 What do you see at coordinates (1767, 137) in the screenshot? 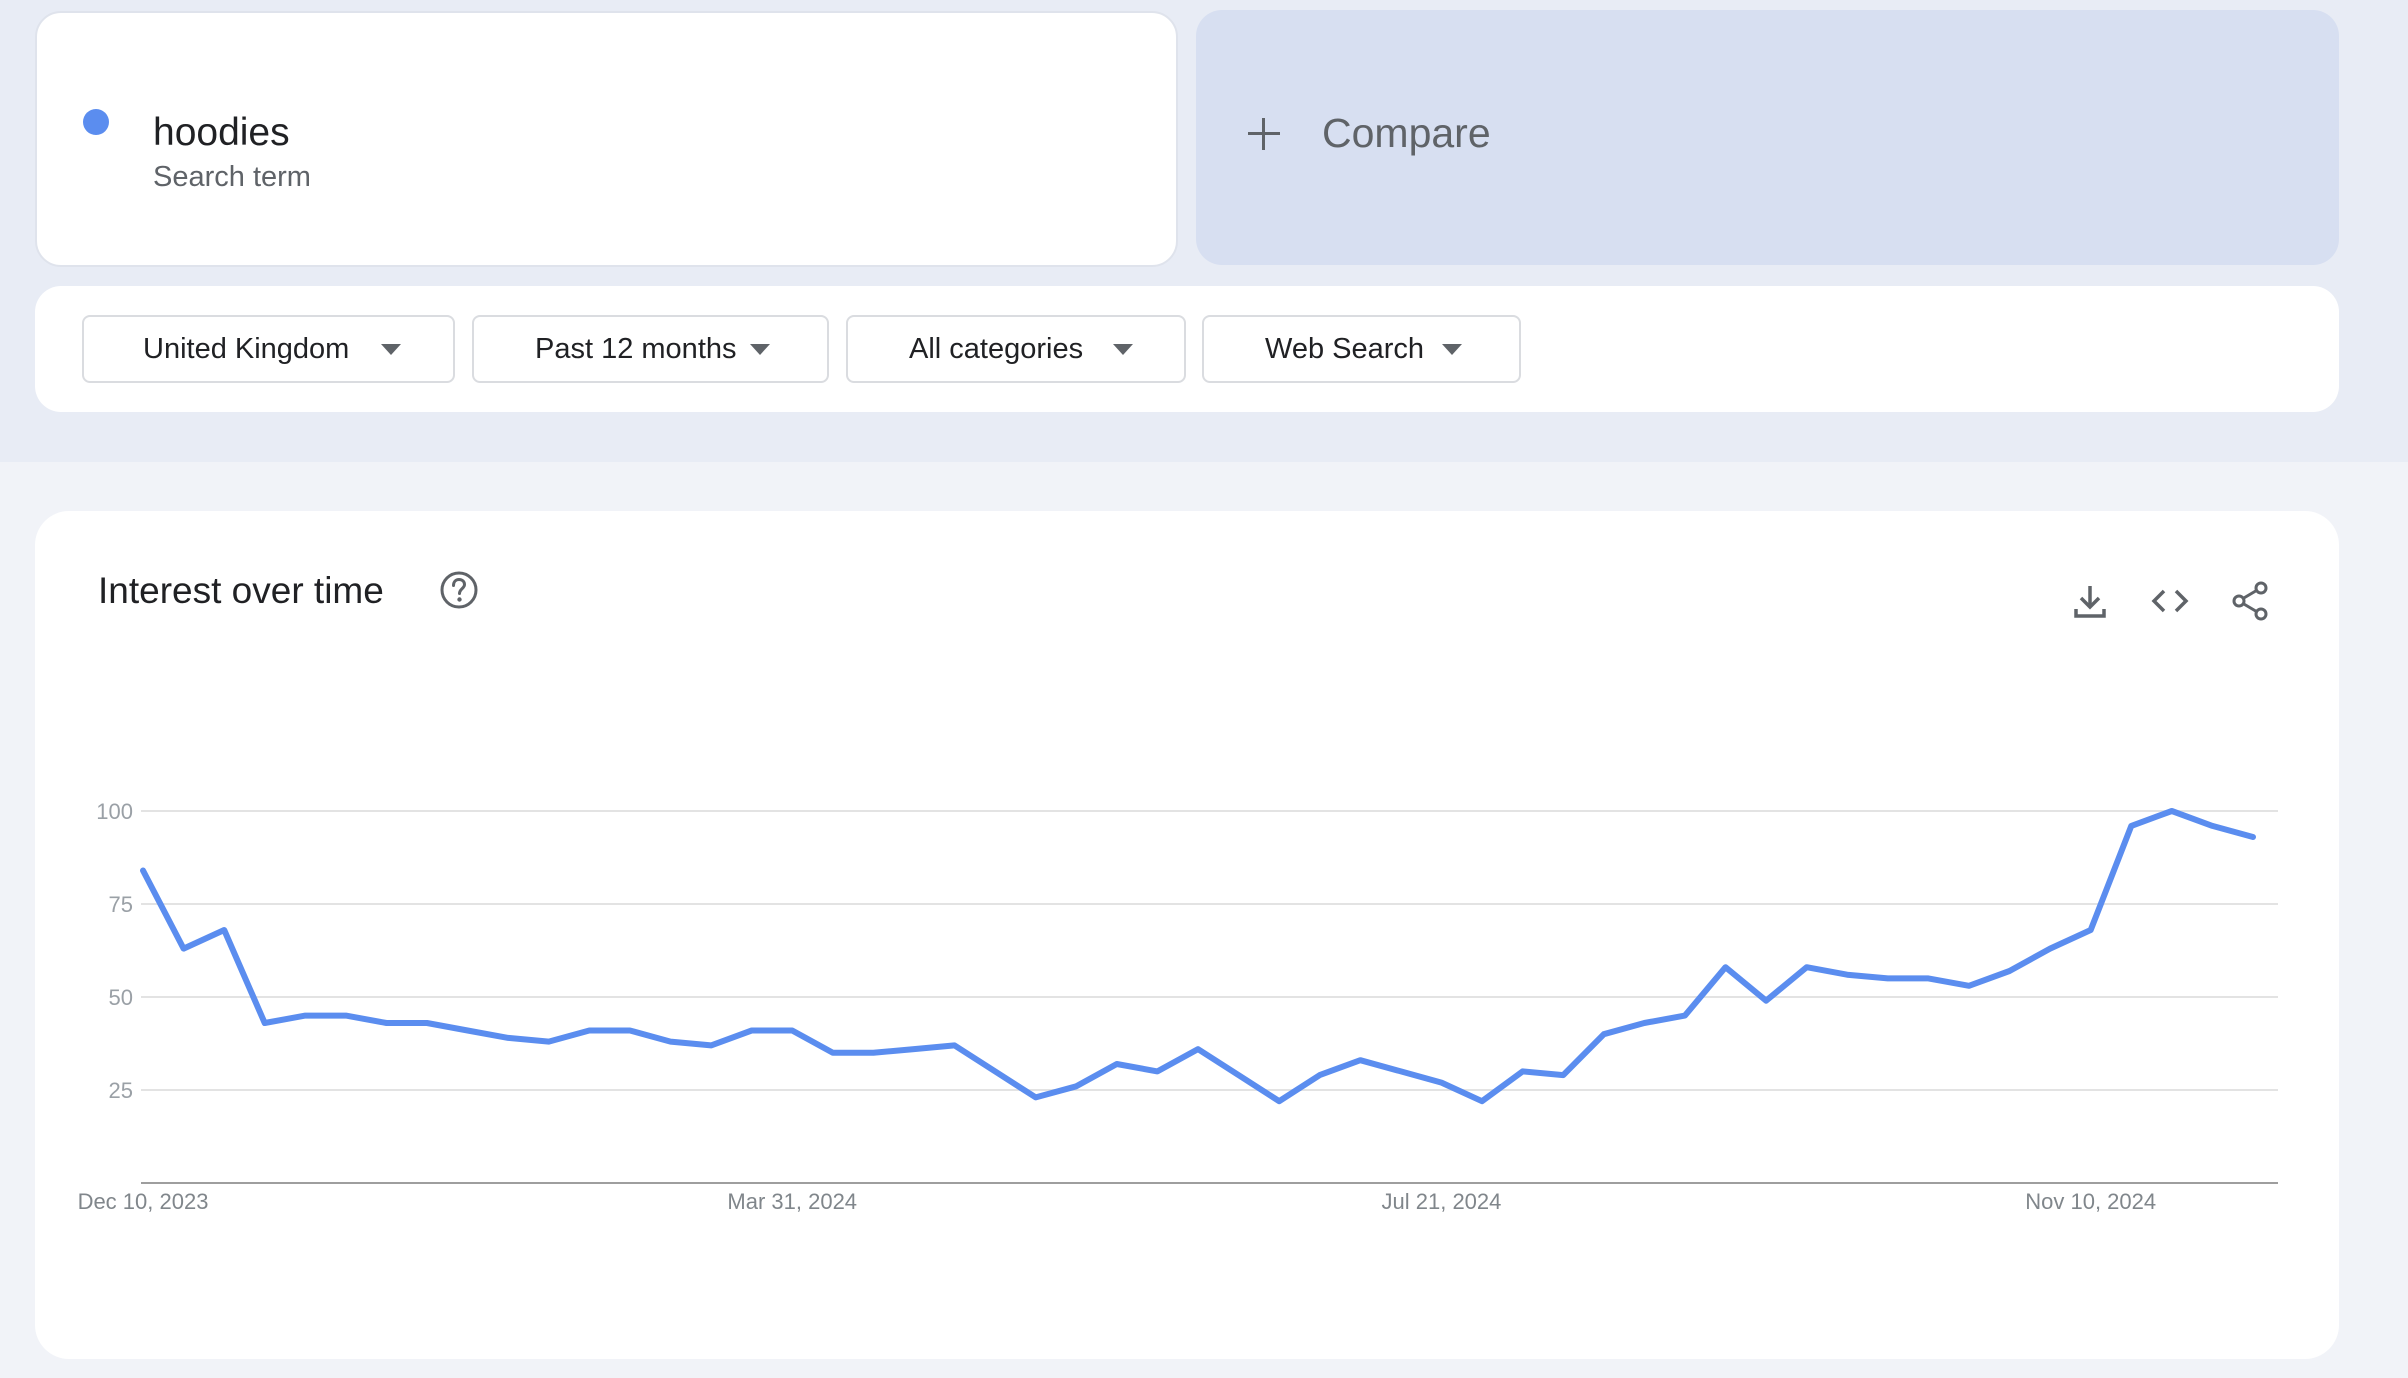
I see `compare-button: Compare` at bounding box center [1767, 137].